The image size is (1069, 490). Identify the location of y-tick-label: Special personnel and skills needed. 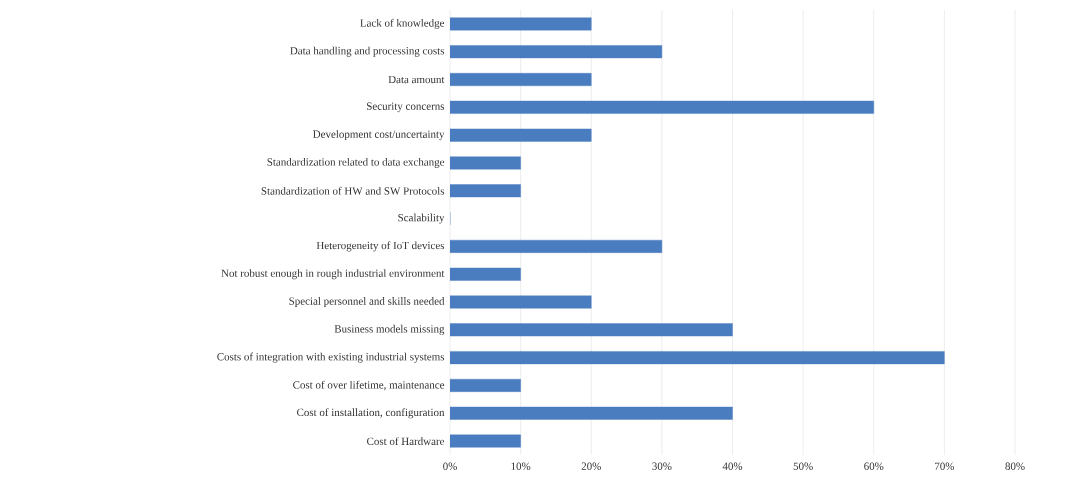
(367, 302).